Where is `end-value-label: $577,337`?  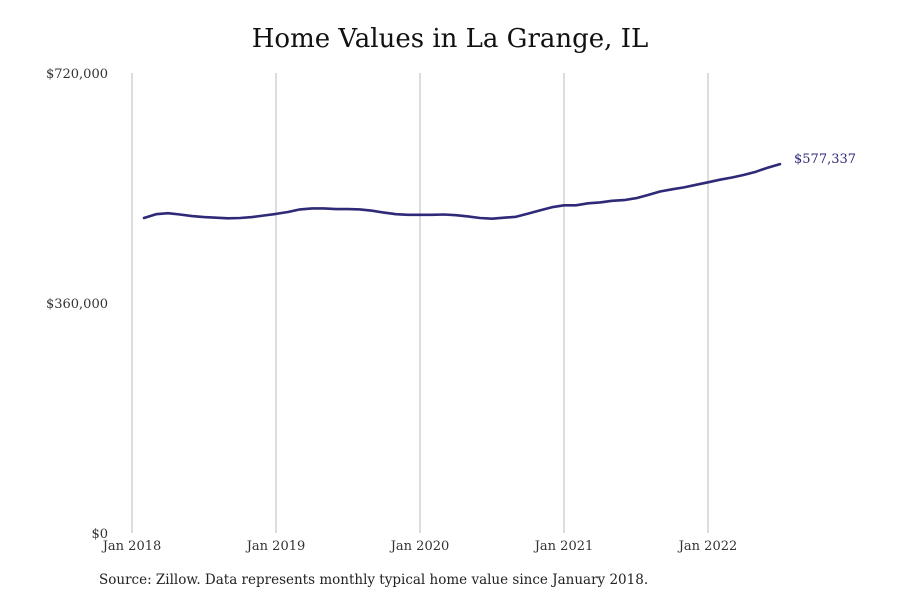
end-value-label: $577,337 is located at coordinates (825, 159).